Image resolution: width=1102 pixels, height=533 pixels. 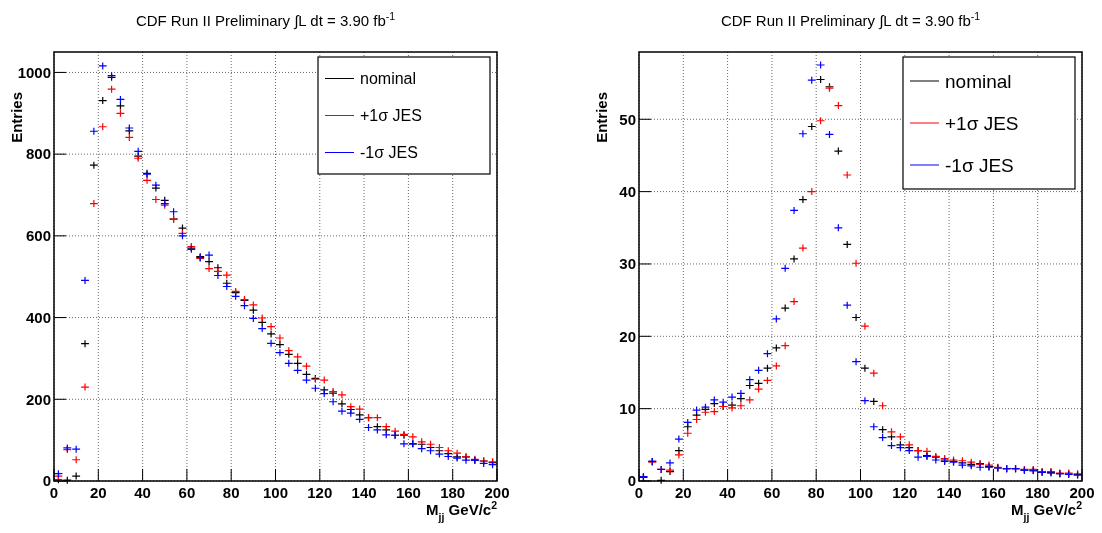 I want to click on y-tick-label: 20, so click(x=627, y=336).